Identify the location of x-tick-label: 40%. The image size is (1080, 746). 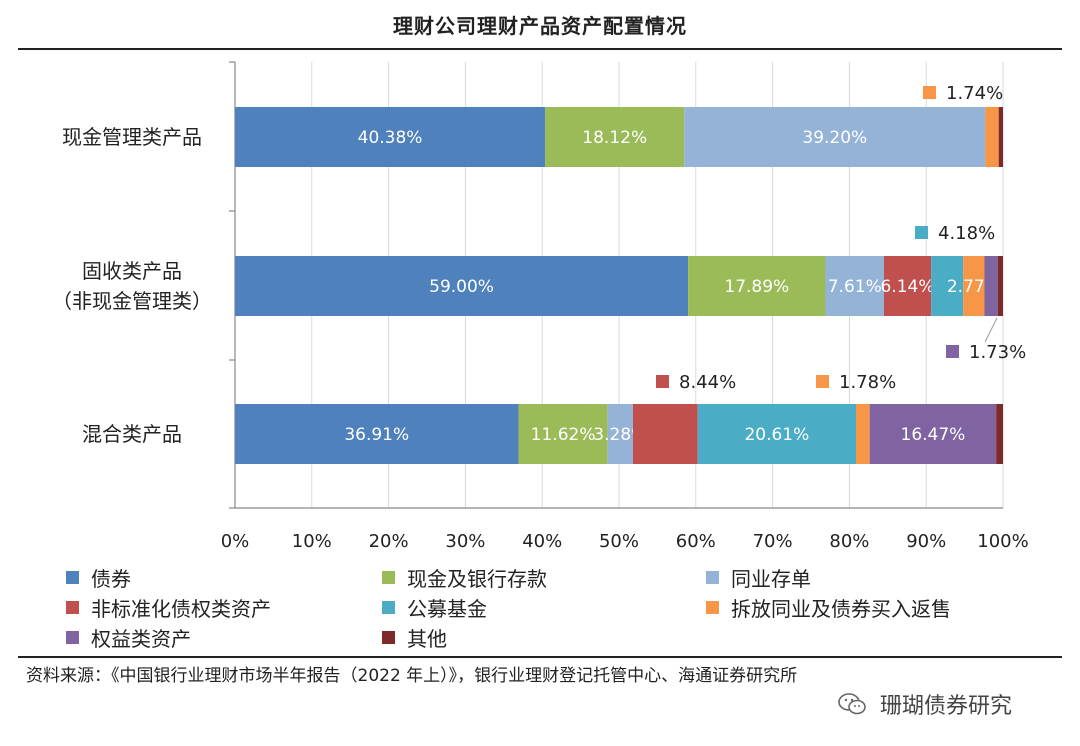
(542, 541).